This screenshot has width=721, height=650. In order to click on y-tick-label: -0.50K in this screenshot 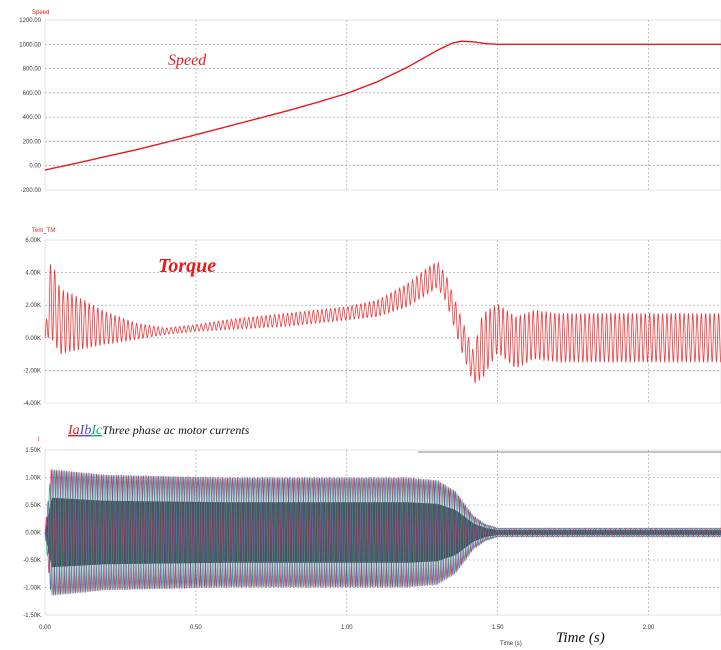, I will do `click(32, 561)`.